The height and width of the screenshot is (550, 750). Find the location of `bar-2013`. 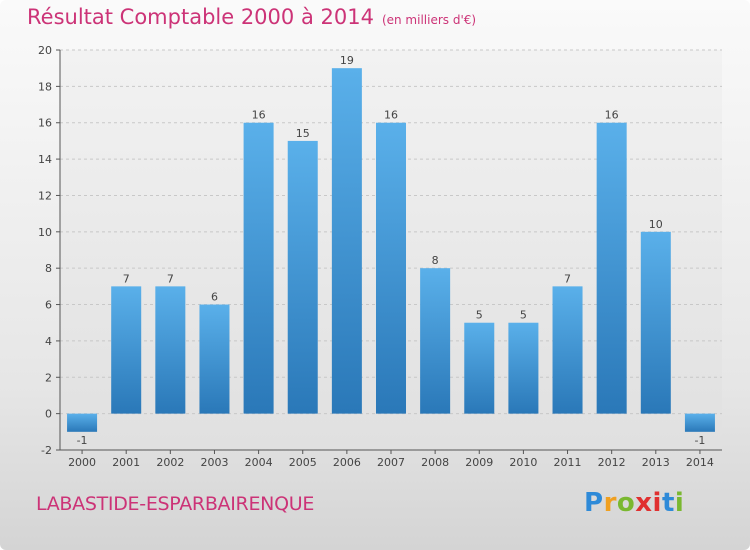

bar-2013 is located at coordinates (655, 322).